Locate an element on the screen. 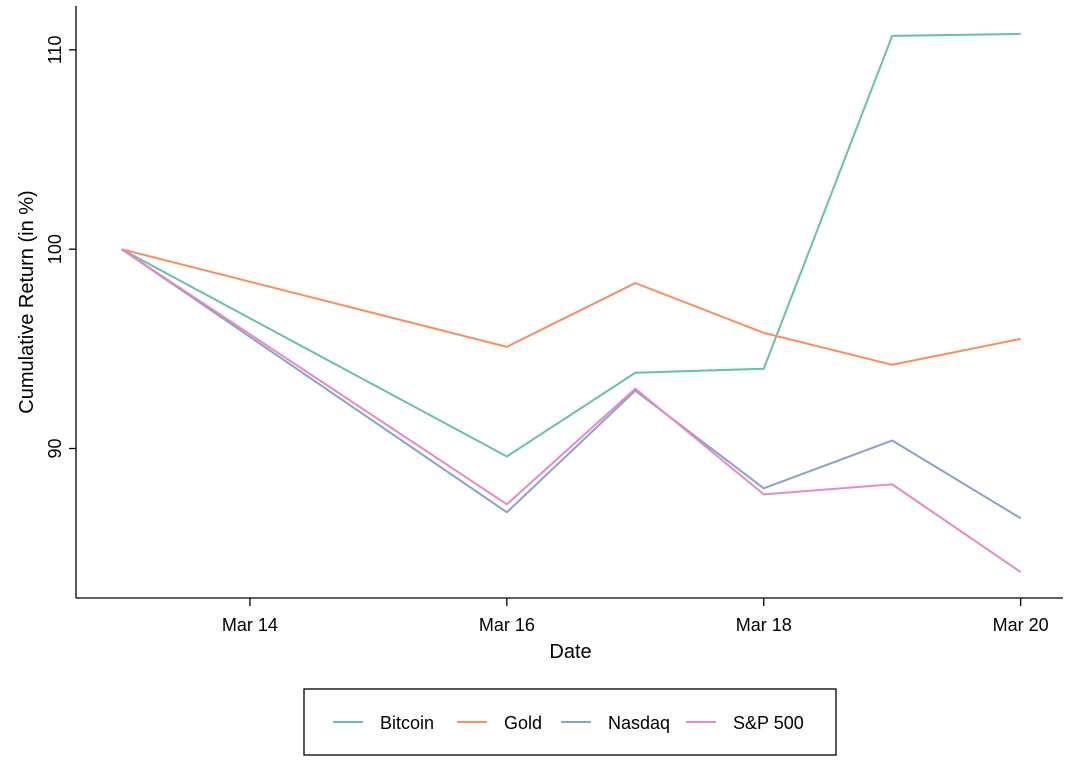 This screenshot has height=764, width=1077. x-tick-label: Mar 14 is located at coordinates (250, 625).